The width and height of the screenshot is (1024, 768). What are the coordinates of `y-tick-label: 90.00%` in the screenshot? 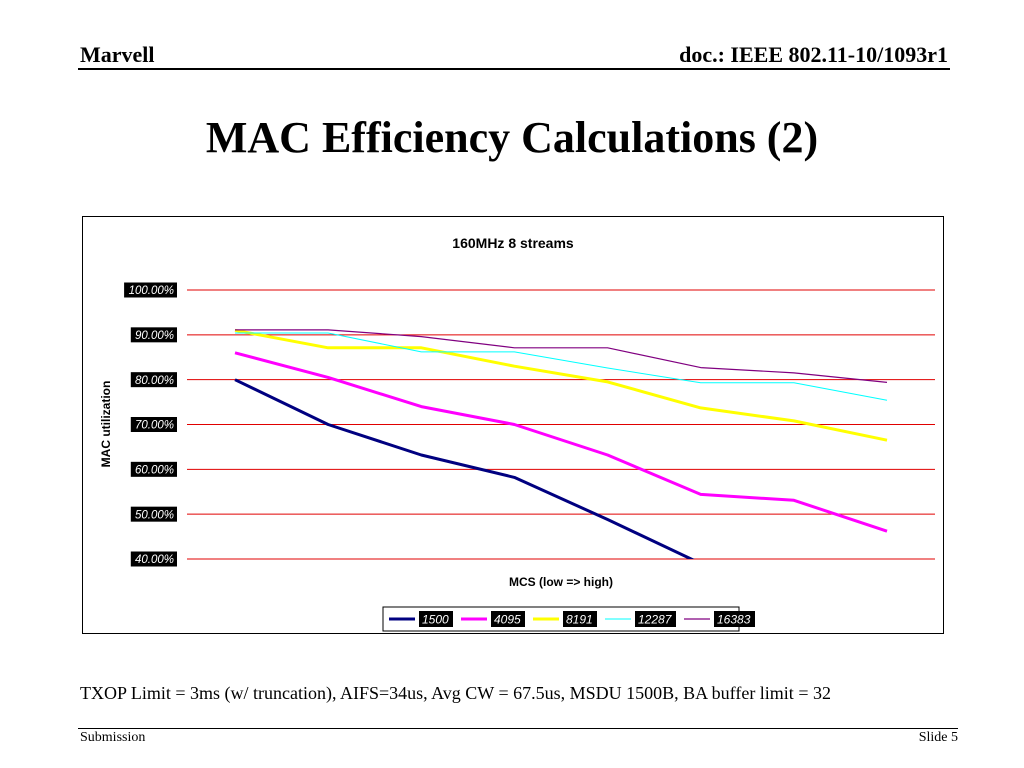 It's located at (154, 336).